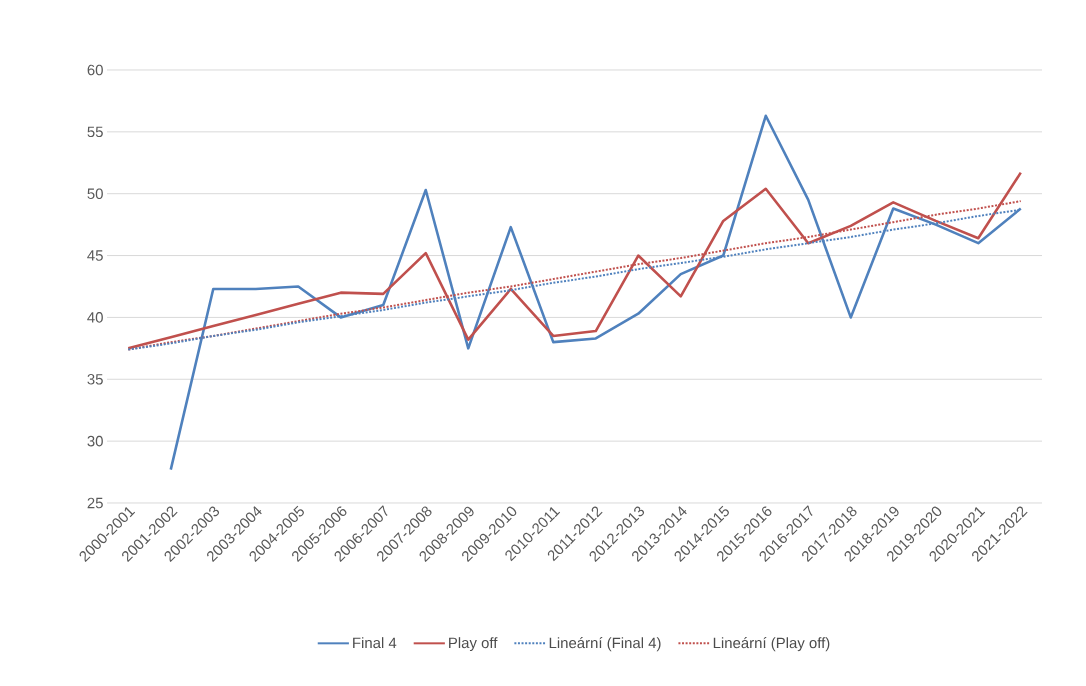  I want to click on y-tick-label: 60, so click(95, 70).